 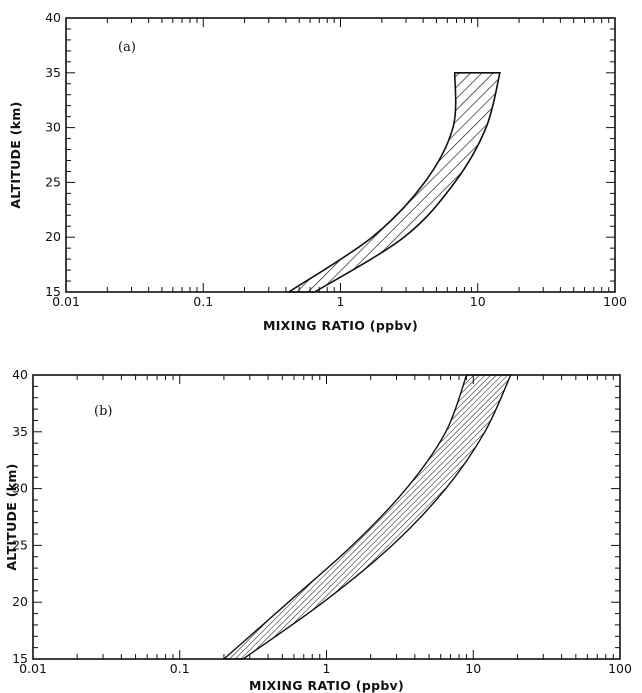 What do you see at coordinates (340, 325) in the screenshot?
I see `x-axis-title-a: MIXING RATIO (ppbv)` at bounding box center [340, 325].